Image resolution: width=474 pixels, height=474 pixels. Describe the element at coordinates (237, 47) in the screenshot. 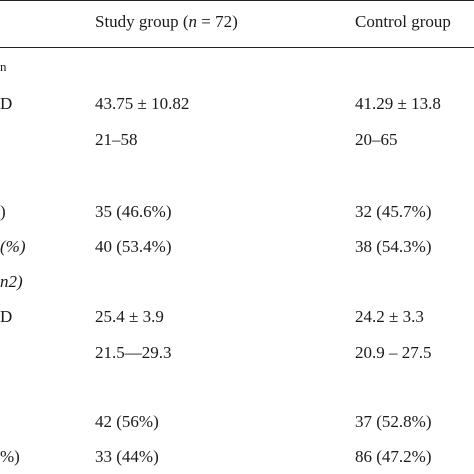

I see `table-header-bottom-rule` at that location.